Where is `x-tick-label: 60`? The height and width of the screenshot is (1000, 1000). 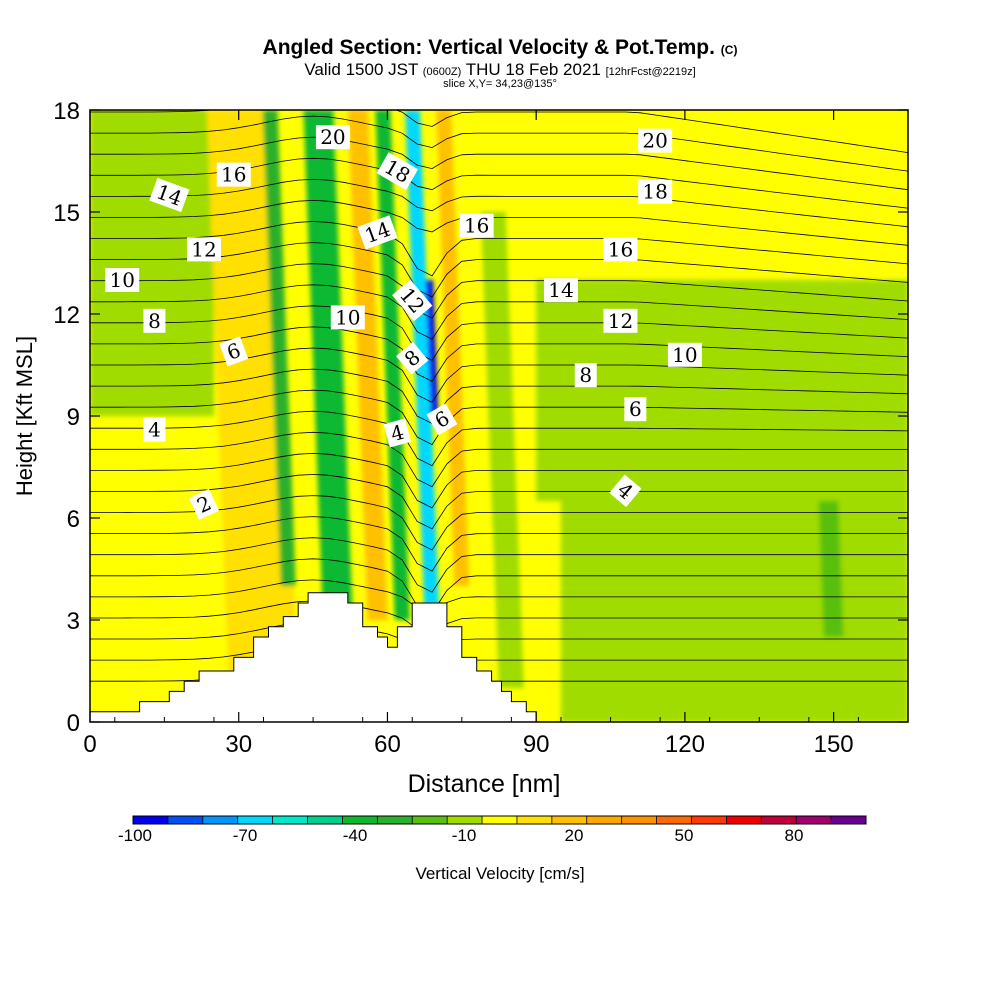
x-tick-label: 60 is located at coordinates (387, 744).